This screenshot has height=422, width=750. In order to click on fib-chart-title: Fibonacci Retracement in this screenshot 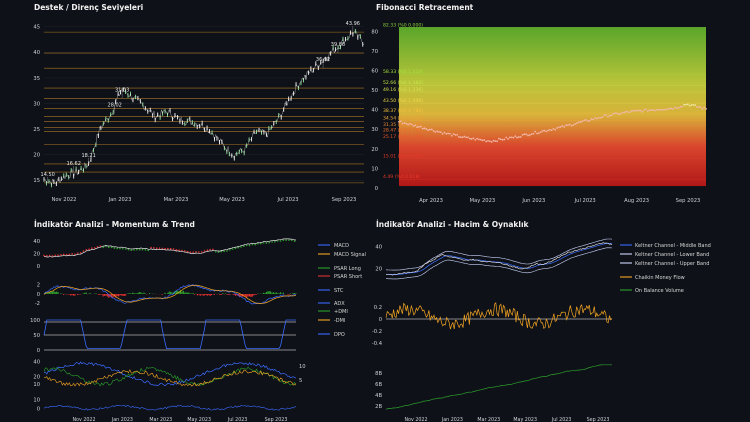, I will do `click(425, 7)`.